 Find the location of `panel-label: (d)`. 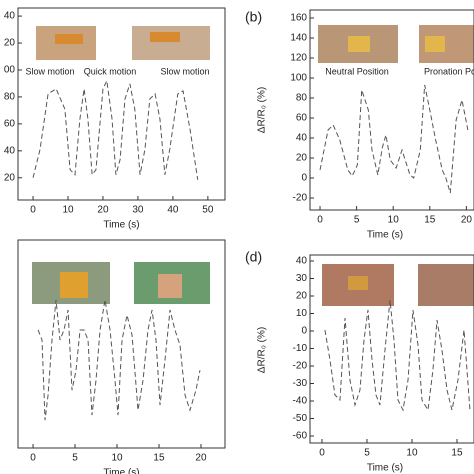

panel-label: (d) is located at coordinates (253, 257).